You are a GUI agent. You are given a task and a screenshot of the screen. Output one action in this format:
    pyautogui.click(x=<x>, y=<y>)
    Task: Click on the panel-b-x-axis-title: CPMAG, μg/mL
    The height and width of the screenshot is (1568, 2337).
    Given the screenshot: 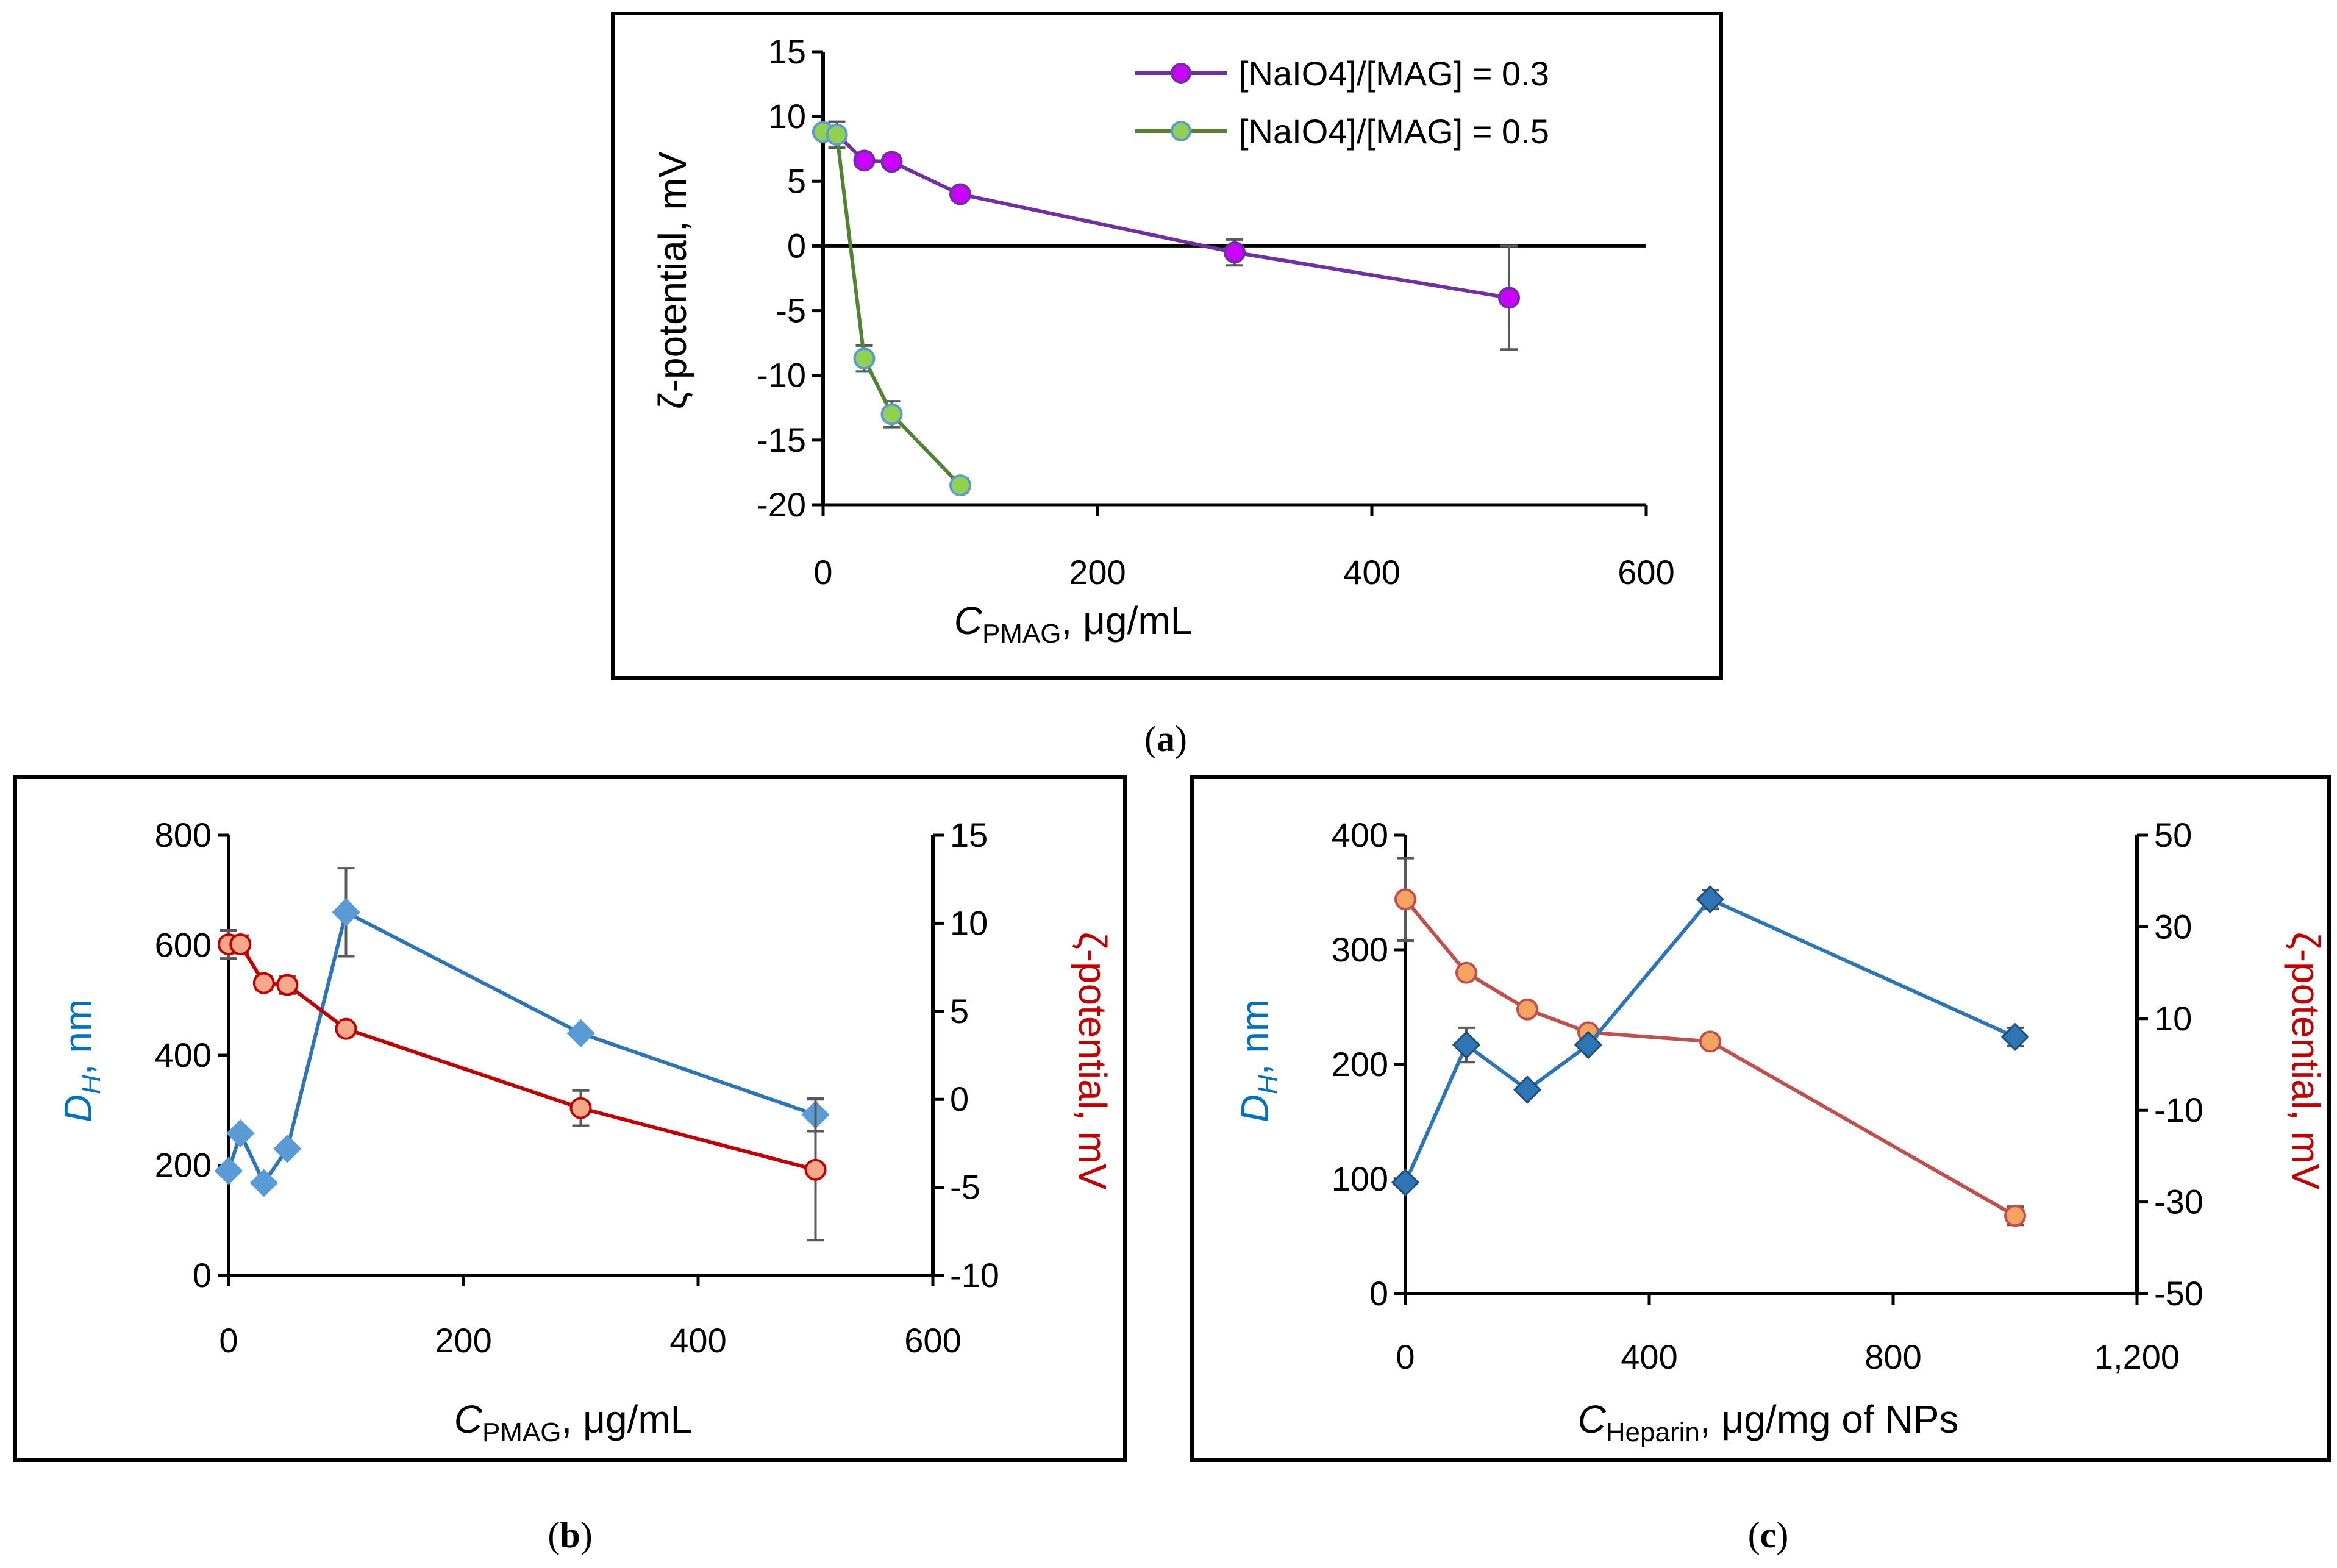 What is the action you would take?
    pyautogui.click(x=573, y=1422)
    